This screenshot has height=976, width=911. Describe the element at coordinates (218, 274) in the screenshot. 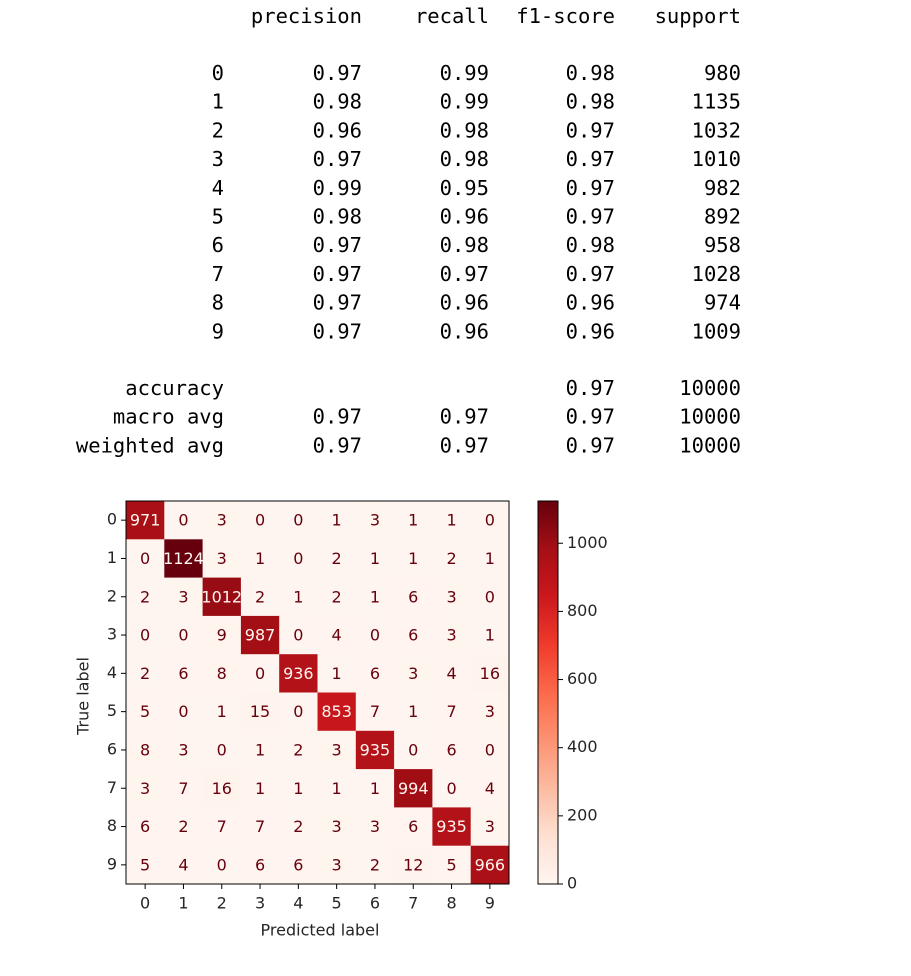

I see `report-row-label: 7` at that location.